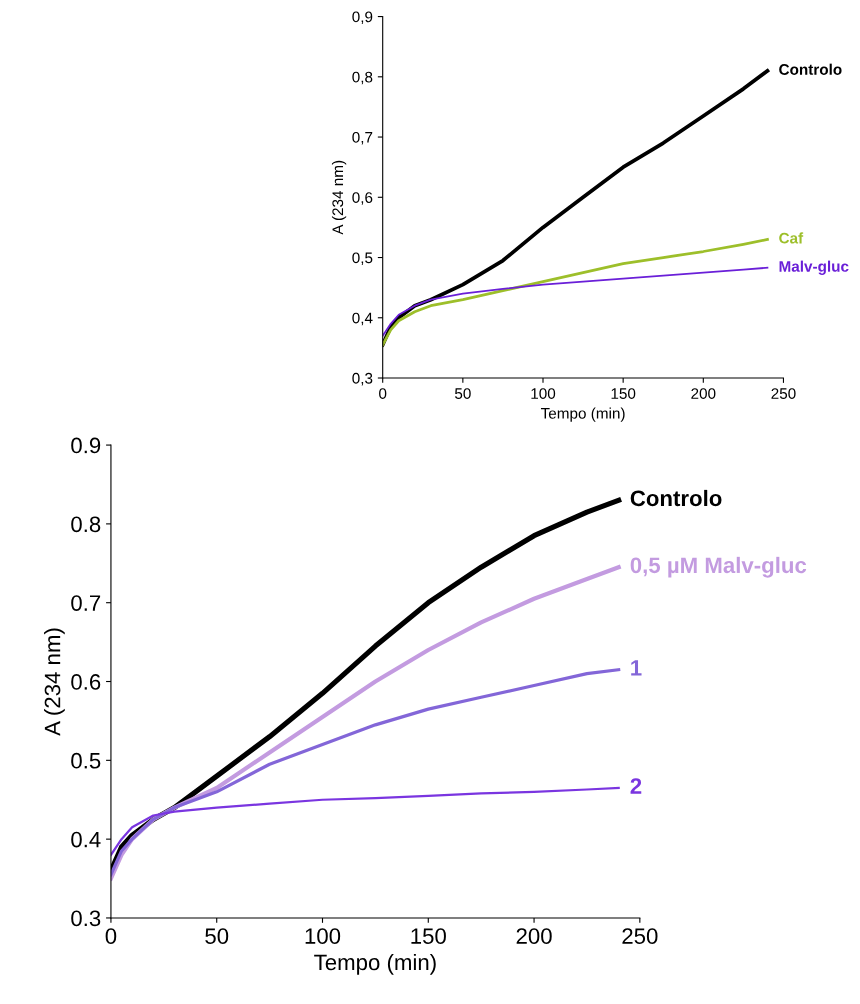  I want to click on y-tick-label: 0.9, so click(86, 445).